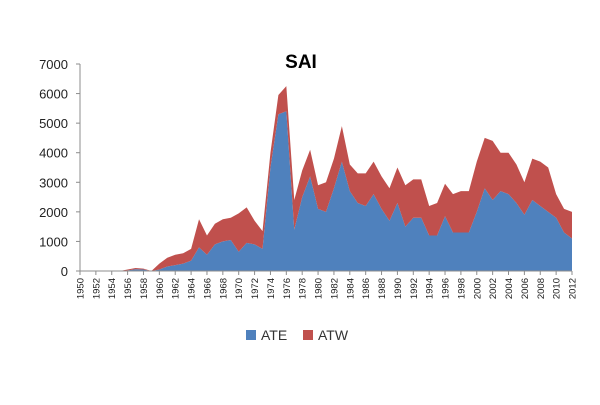  What do you see at coordinates (53, 212) in the screenshot?
I see `y-tick-label: 2000` at bounding box center [53, 212].